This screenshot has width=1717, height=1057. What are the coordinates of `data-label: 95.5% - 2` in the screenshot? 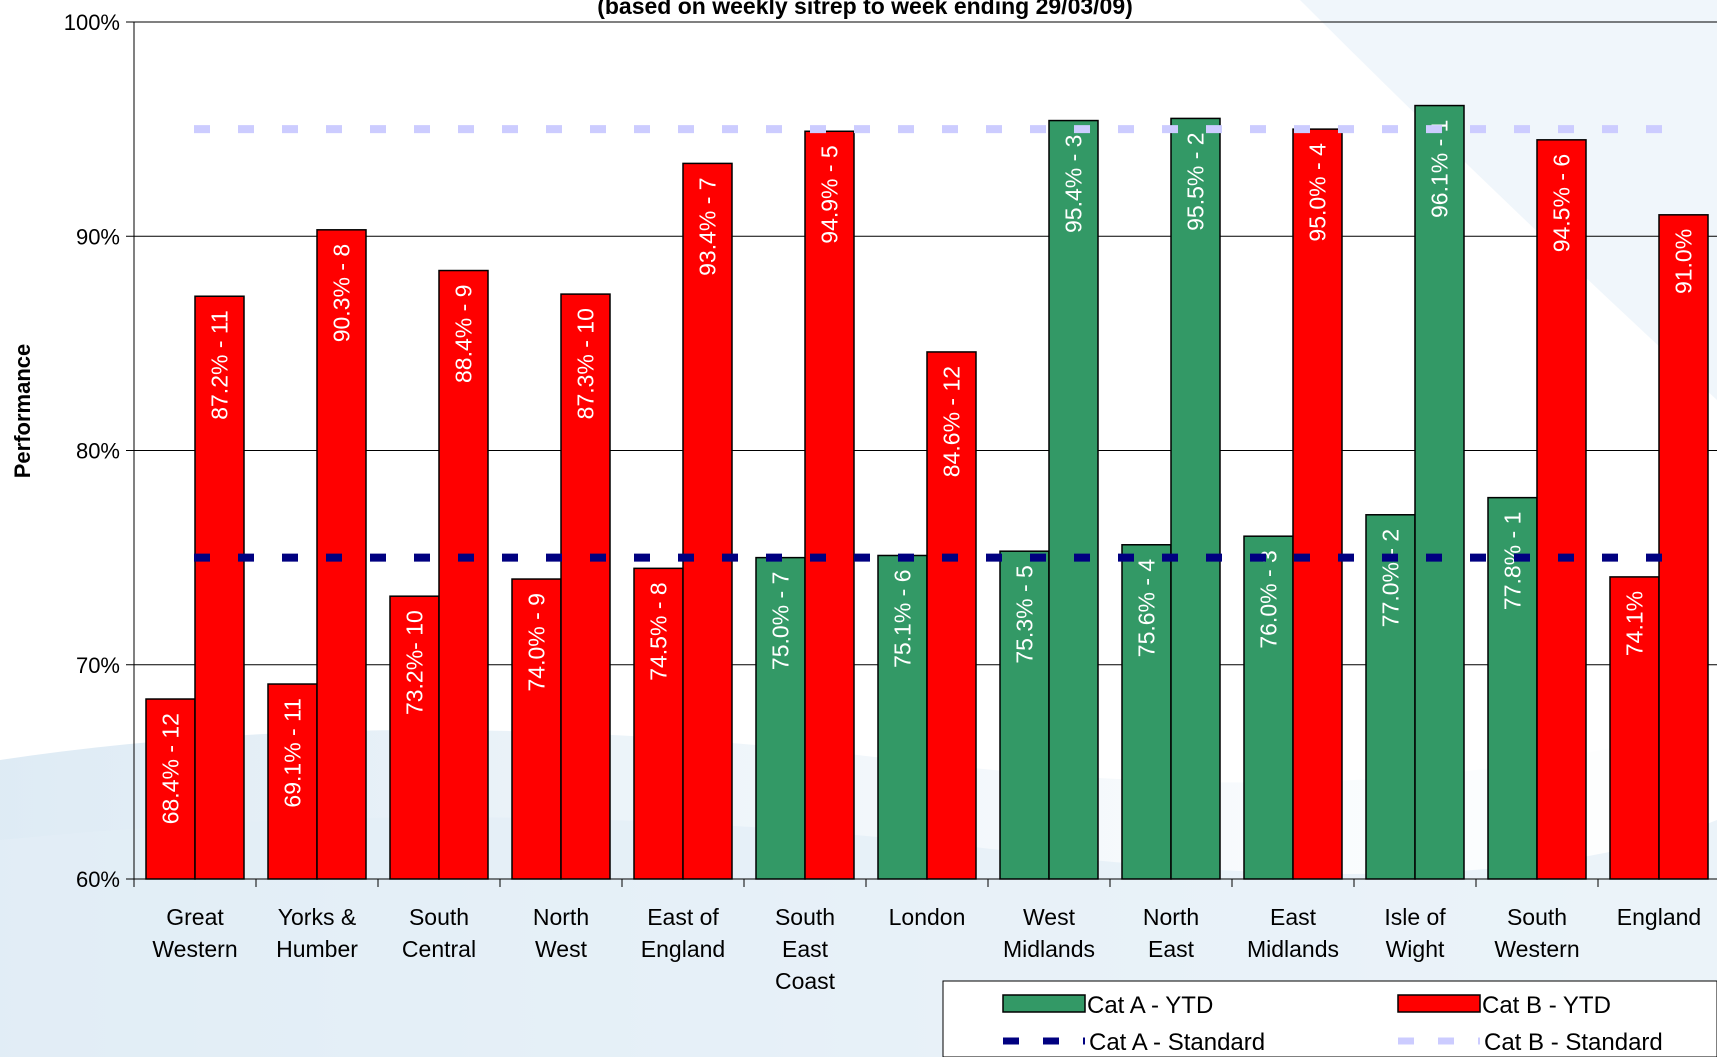 It's located at (1196, 181).